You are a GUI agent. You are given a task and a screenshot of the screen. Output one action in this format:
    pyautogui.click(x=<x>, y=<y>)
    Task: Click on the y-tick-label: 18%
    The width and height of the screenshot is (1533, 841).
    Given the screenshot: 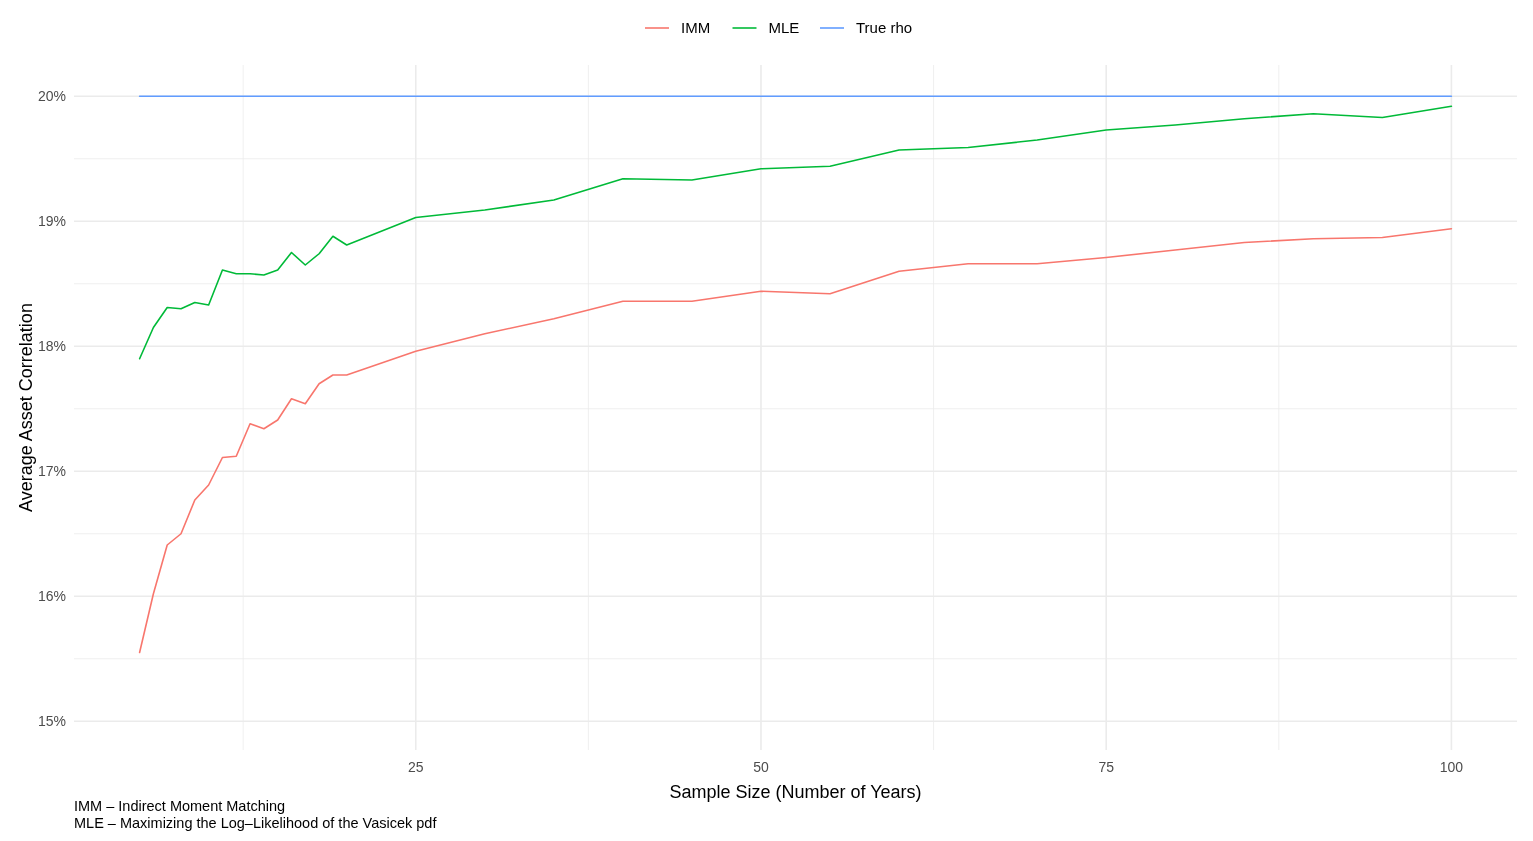 What is the action you would take?
    pyautogui.click(x=51, y=346)
    